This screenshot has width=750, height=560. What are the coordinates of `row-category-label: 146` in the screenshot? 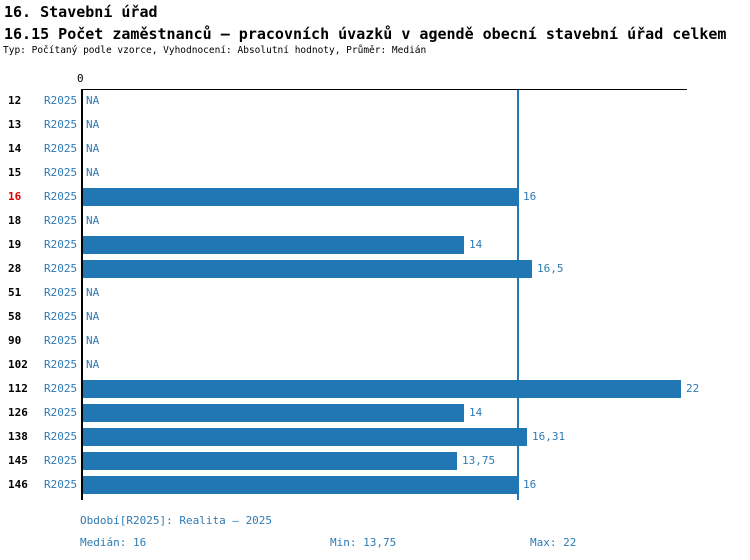 It's located at (18, 484).